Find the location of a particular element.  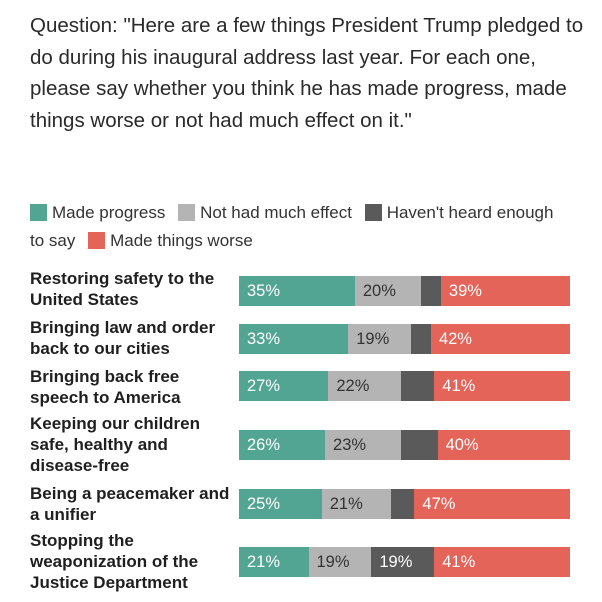

bar-segment-made-things-worse: 39% is located at coordinates (505, 291).